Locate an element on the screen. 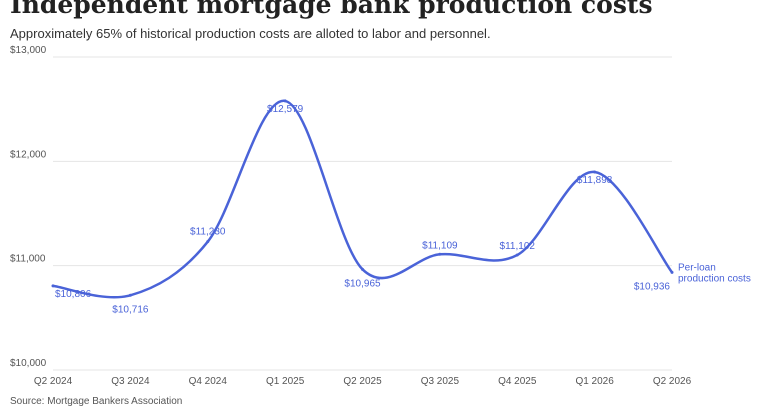  x-tick-label: Q3 2025 is located at coordinates (440, 381).